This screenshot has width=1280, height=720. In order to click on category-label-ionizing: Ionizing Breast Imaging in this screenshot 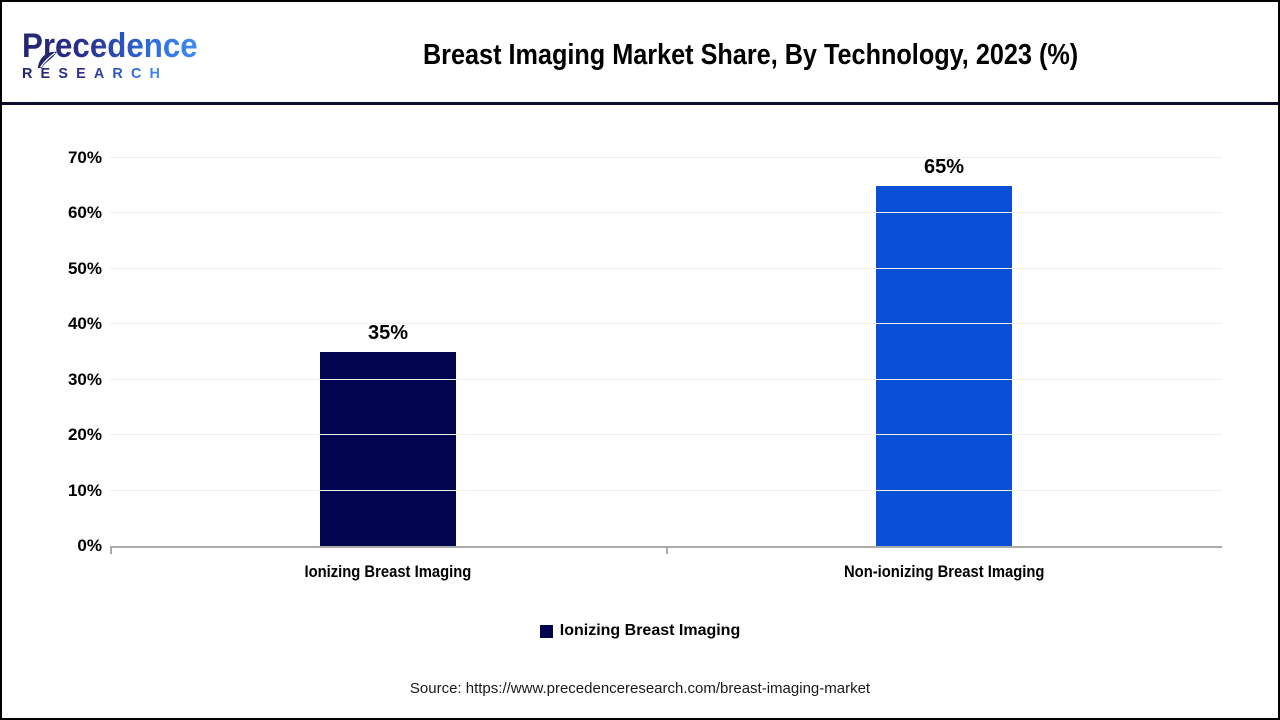, I will do `click(388, 571)`.